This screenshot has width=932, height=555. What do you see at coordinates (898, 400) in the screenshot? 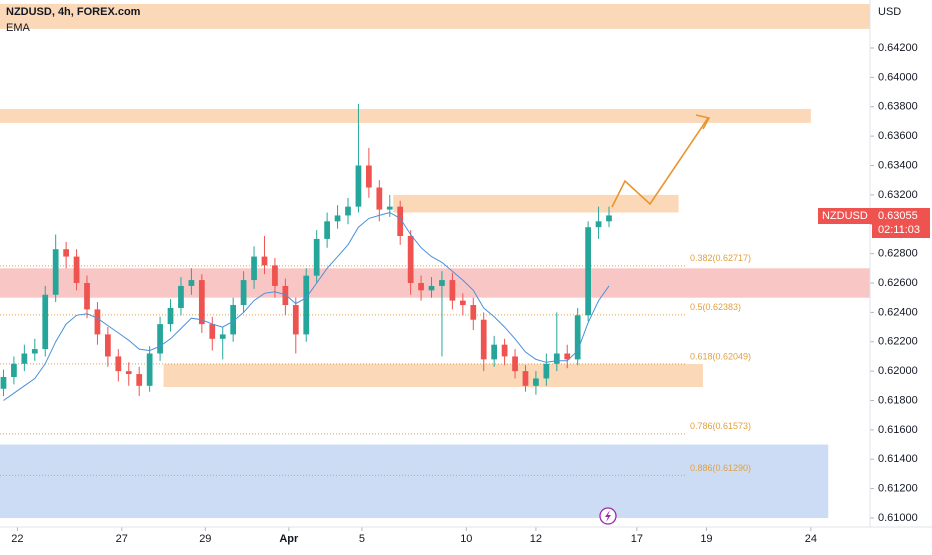
I see `y-tick-label: 0.61800` at bounding box center [898, 400].